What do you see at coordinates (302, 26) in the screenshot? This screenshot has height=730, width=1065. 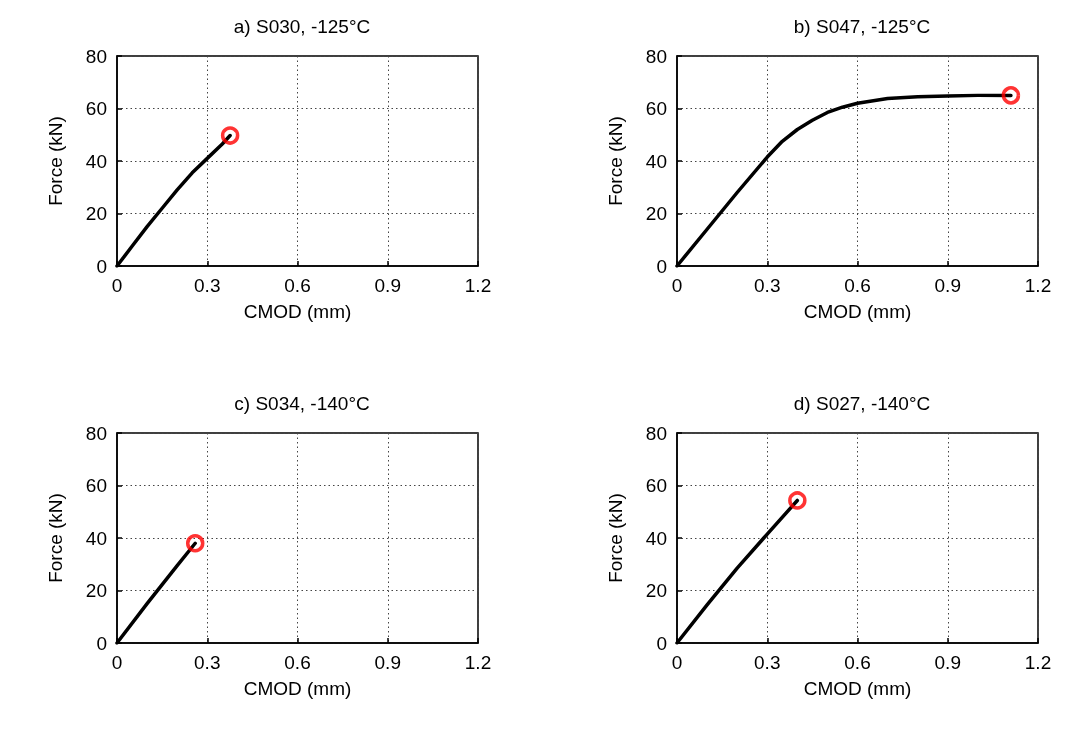 I see `chart-title: a) S030, -125°C` at bounding box center [302, 26].